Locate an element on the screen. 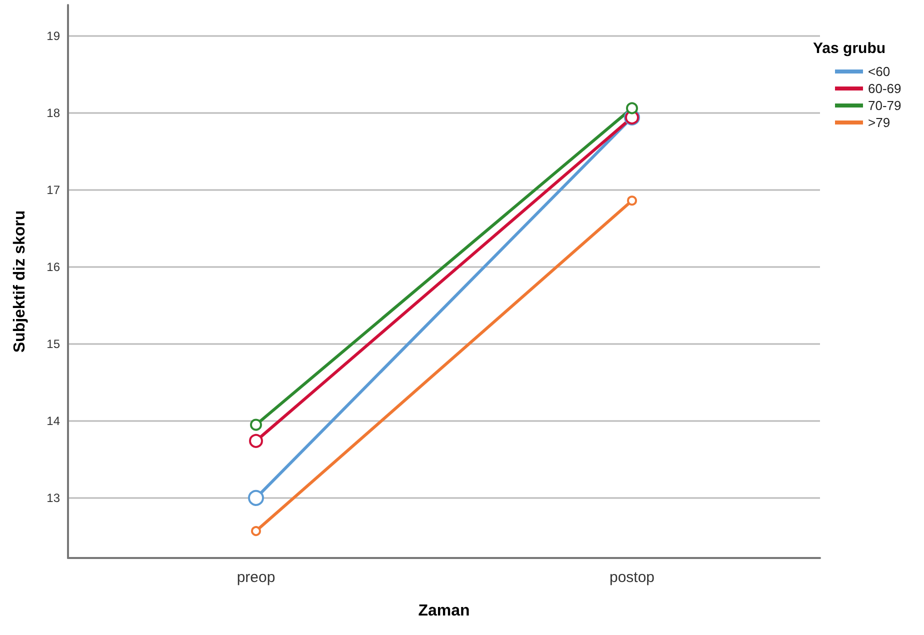 The width and height of the screenshot is (924, 635). legend-title: Yas grubu is located at coordinates (849, 48).